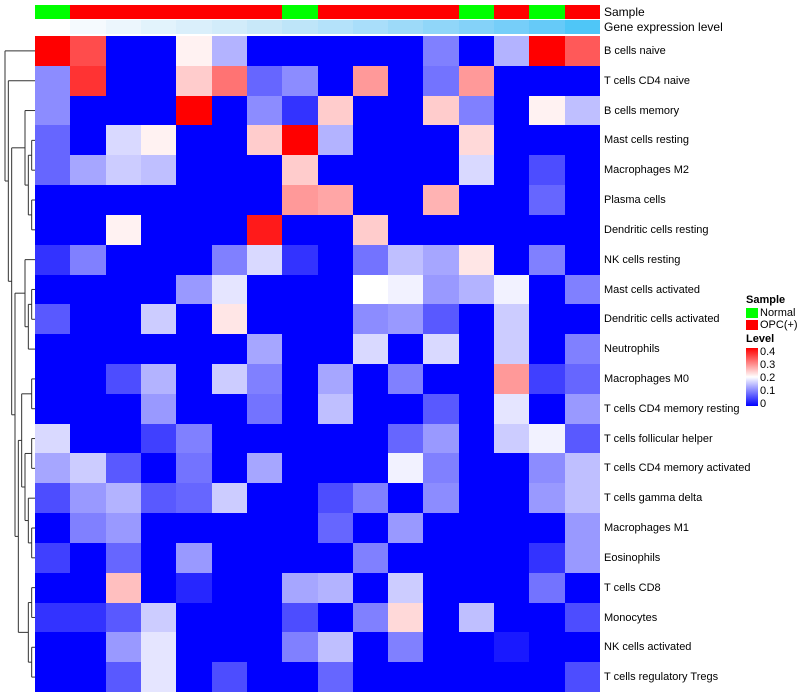 This screenshot has height=700, width=800. What do you see at coordinates (648, 647) in the screenshot?
I see `row-label: NK cells activated` at bounding box center [648, 647].